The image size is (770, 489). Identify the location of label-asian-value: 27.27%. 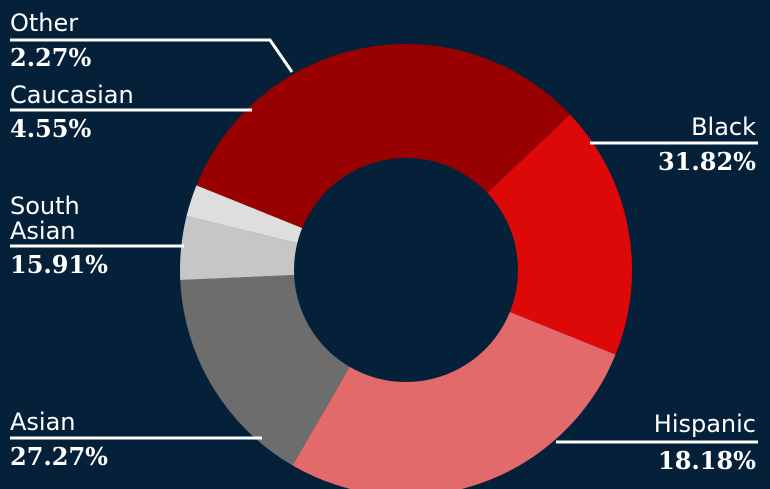
(59, 456).